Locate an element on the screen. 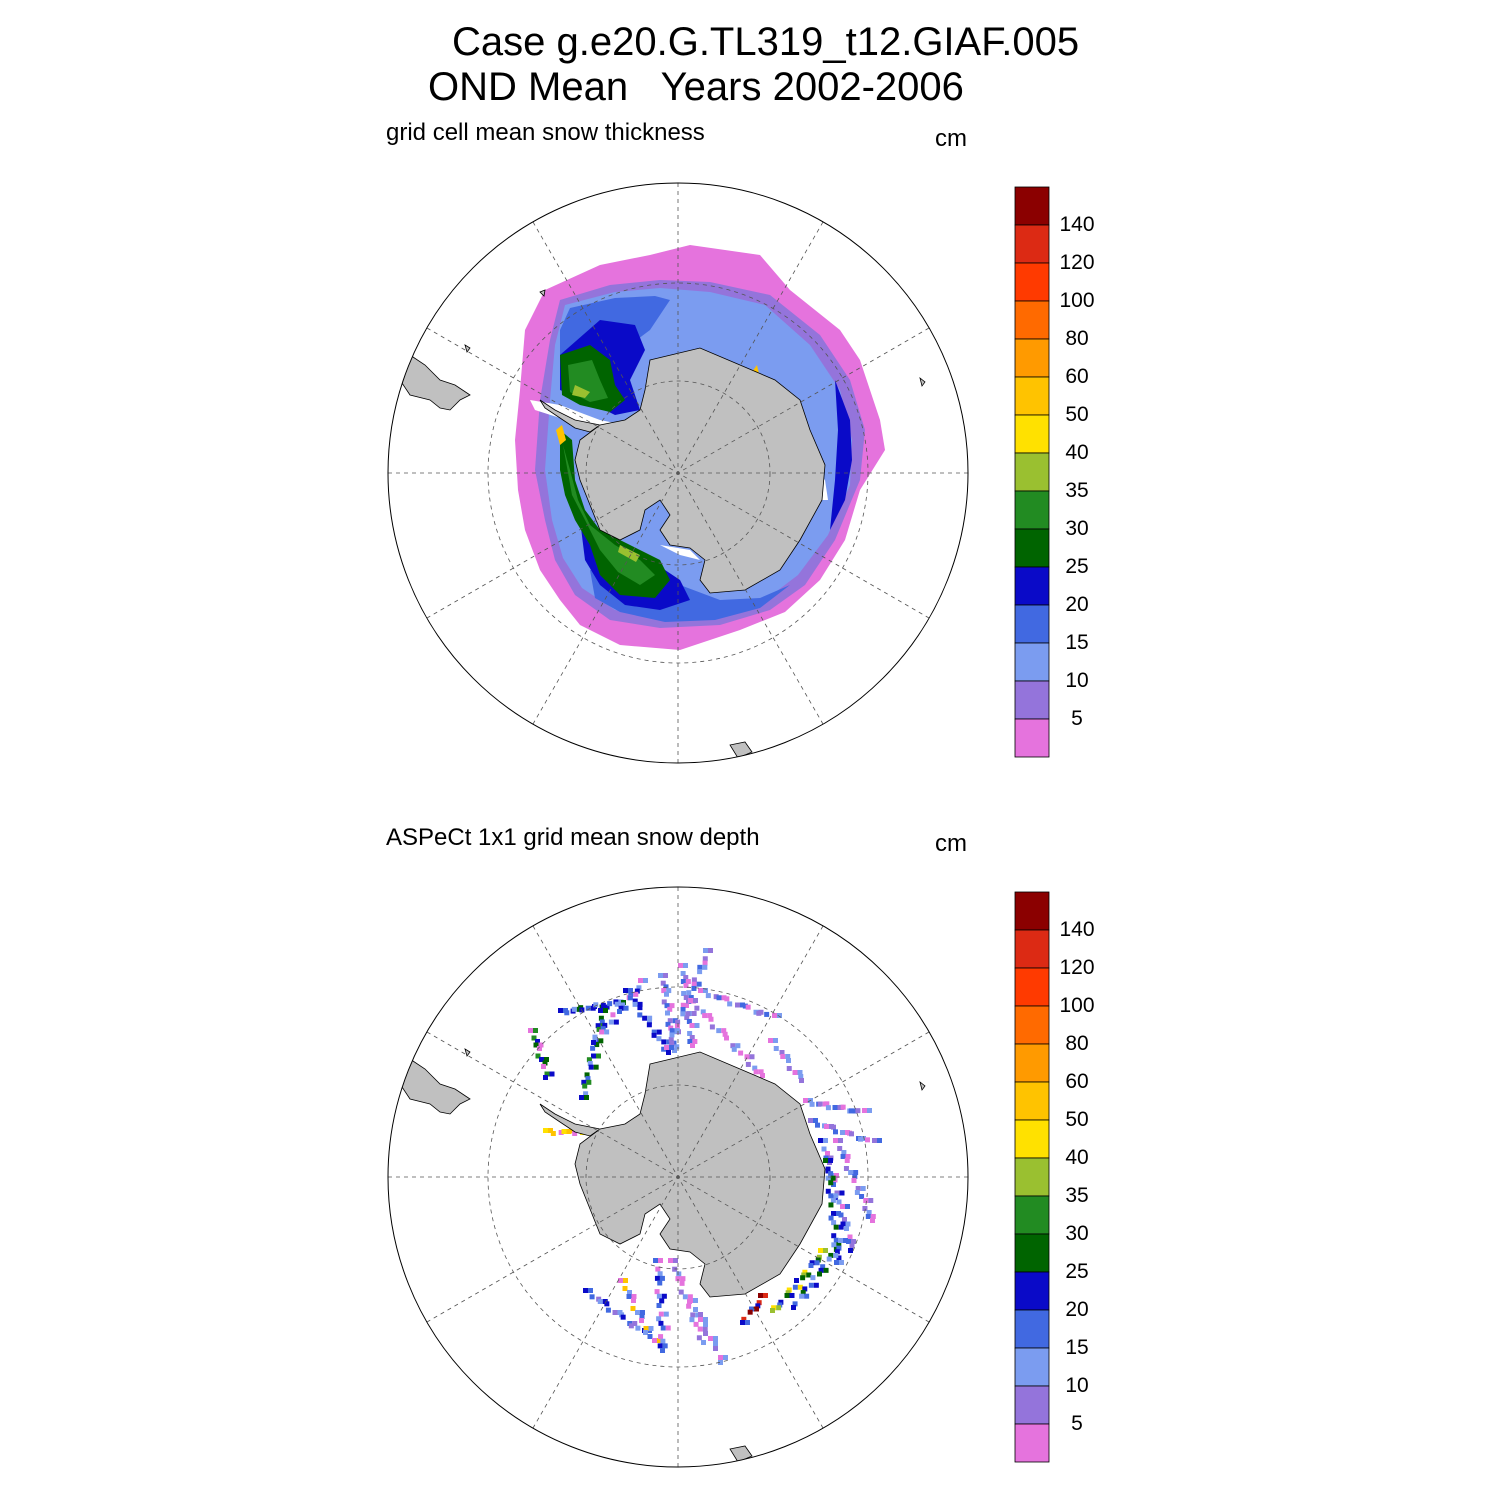 Image resolution: width=1500 pixels, height=1500 pixels. colorbar-tick-label: 60 is located at coordinates (1077, 1081).